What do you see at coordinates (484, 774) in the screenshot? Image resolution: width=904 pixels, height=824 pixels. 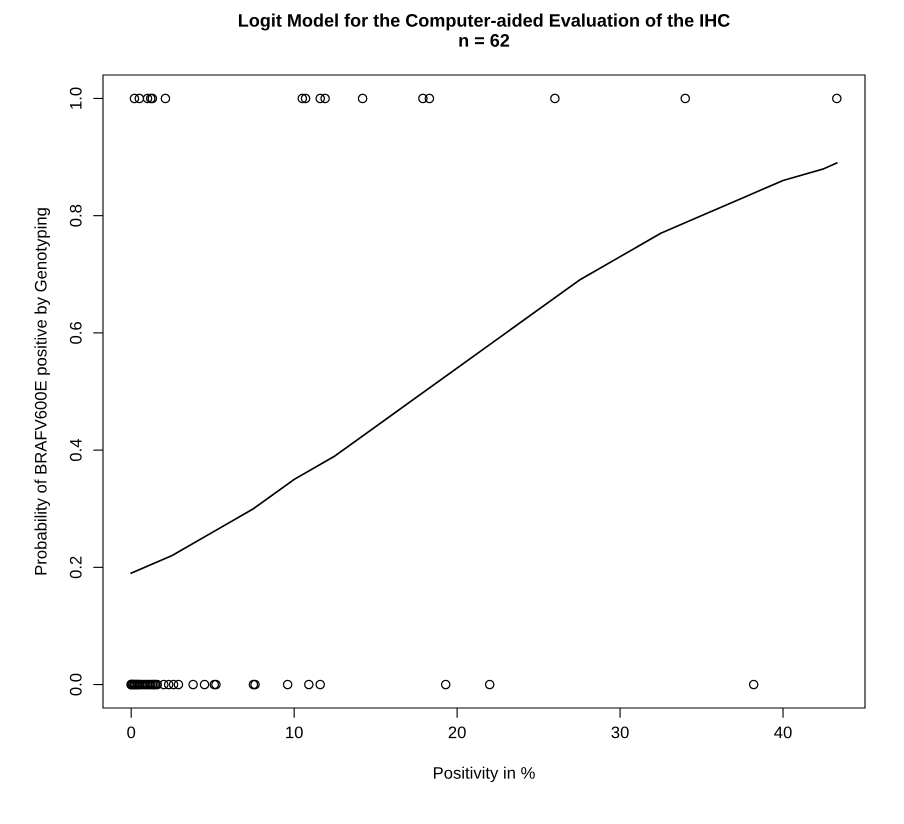 I see `x-axis-title: Positivity in %` at bounding box center [484, 774].